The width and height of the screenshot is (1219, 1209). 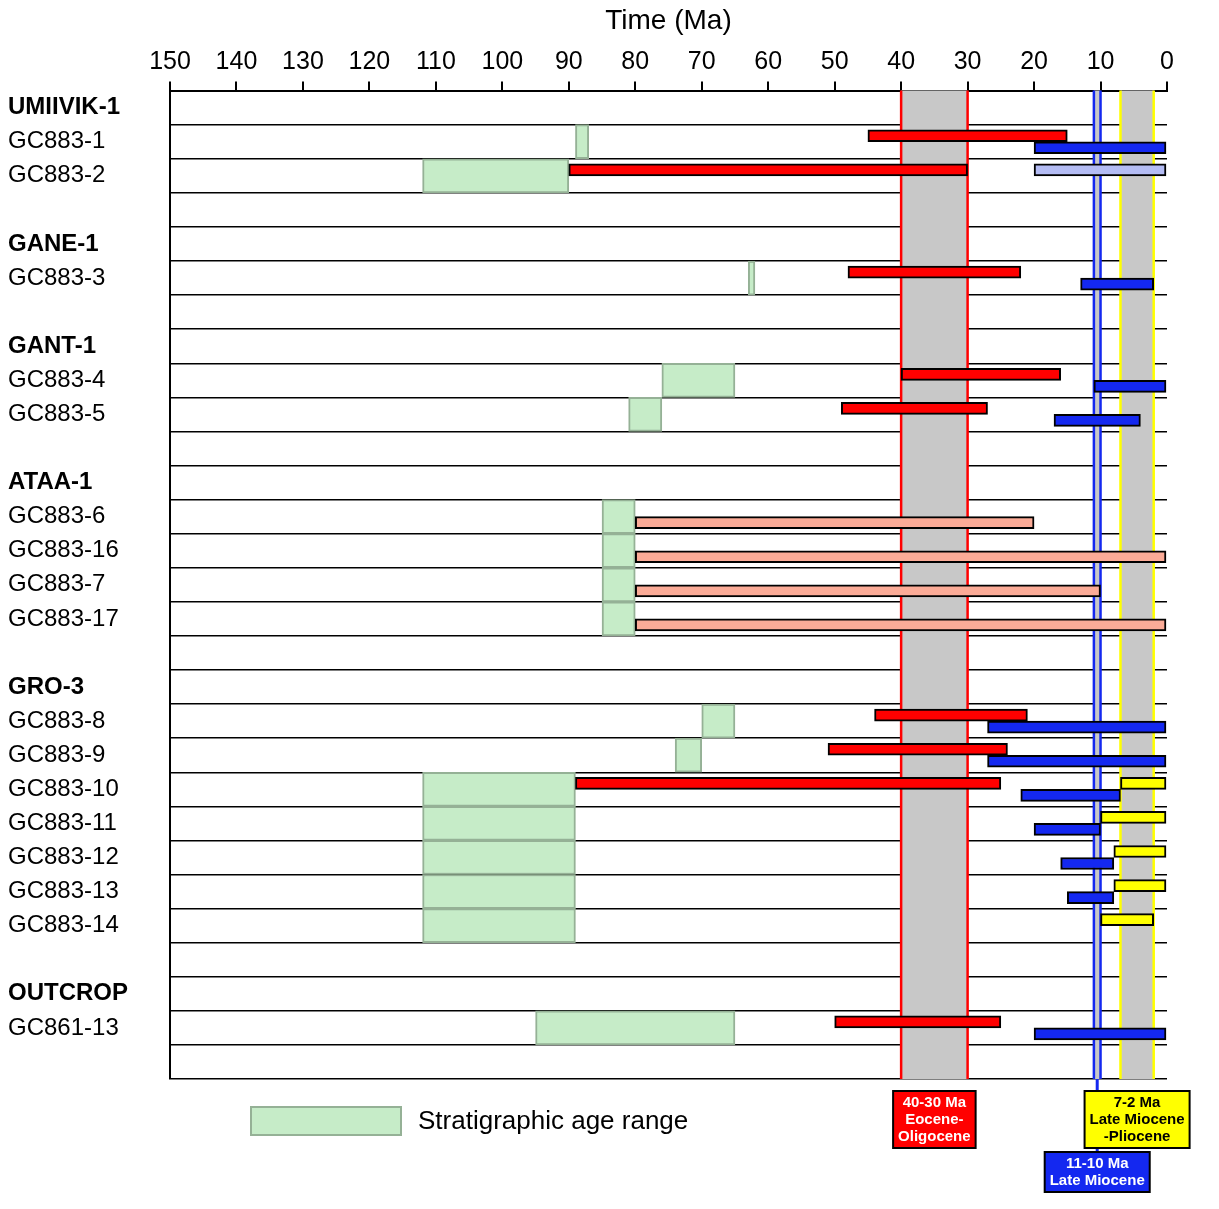 I want to click on x-tick-label: 90, so click(x=568, y=60).